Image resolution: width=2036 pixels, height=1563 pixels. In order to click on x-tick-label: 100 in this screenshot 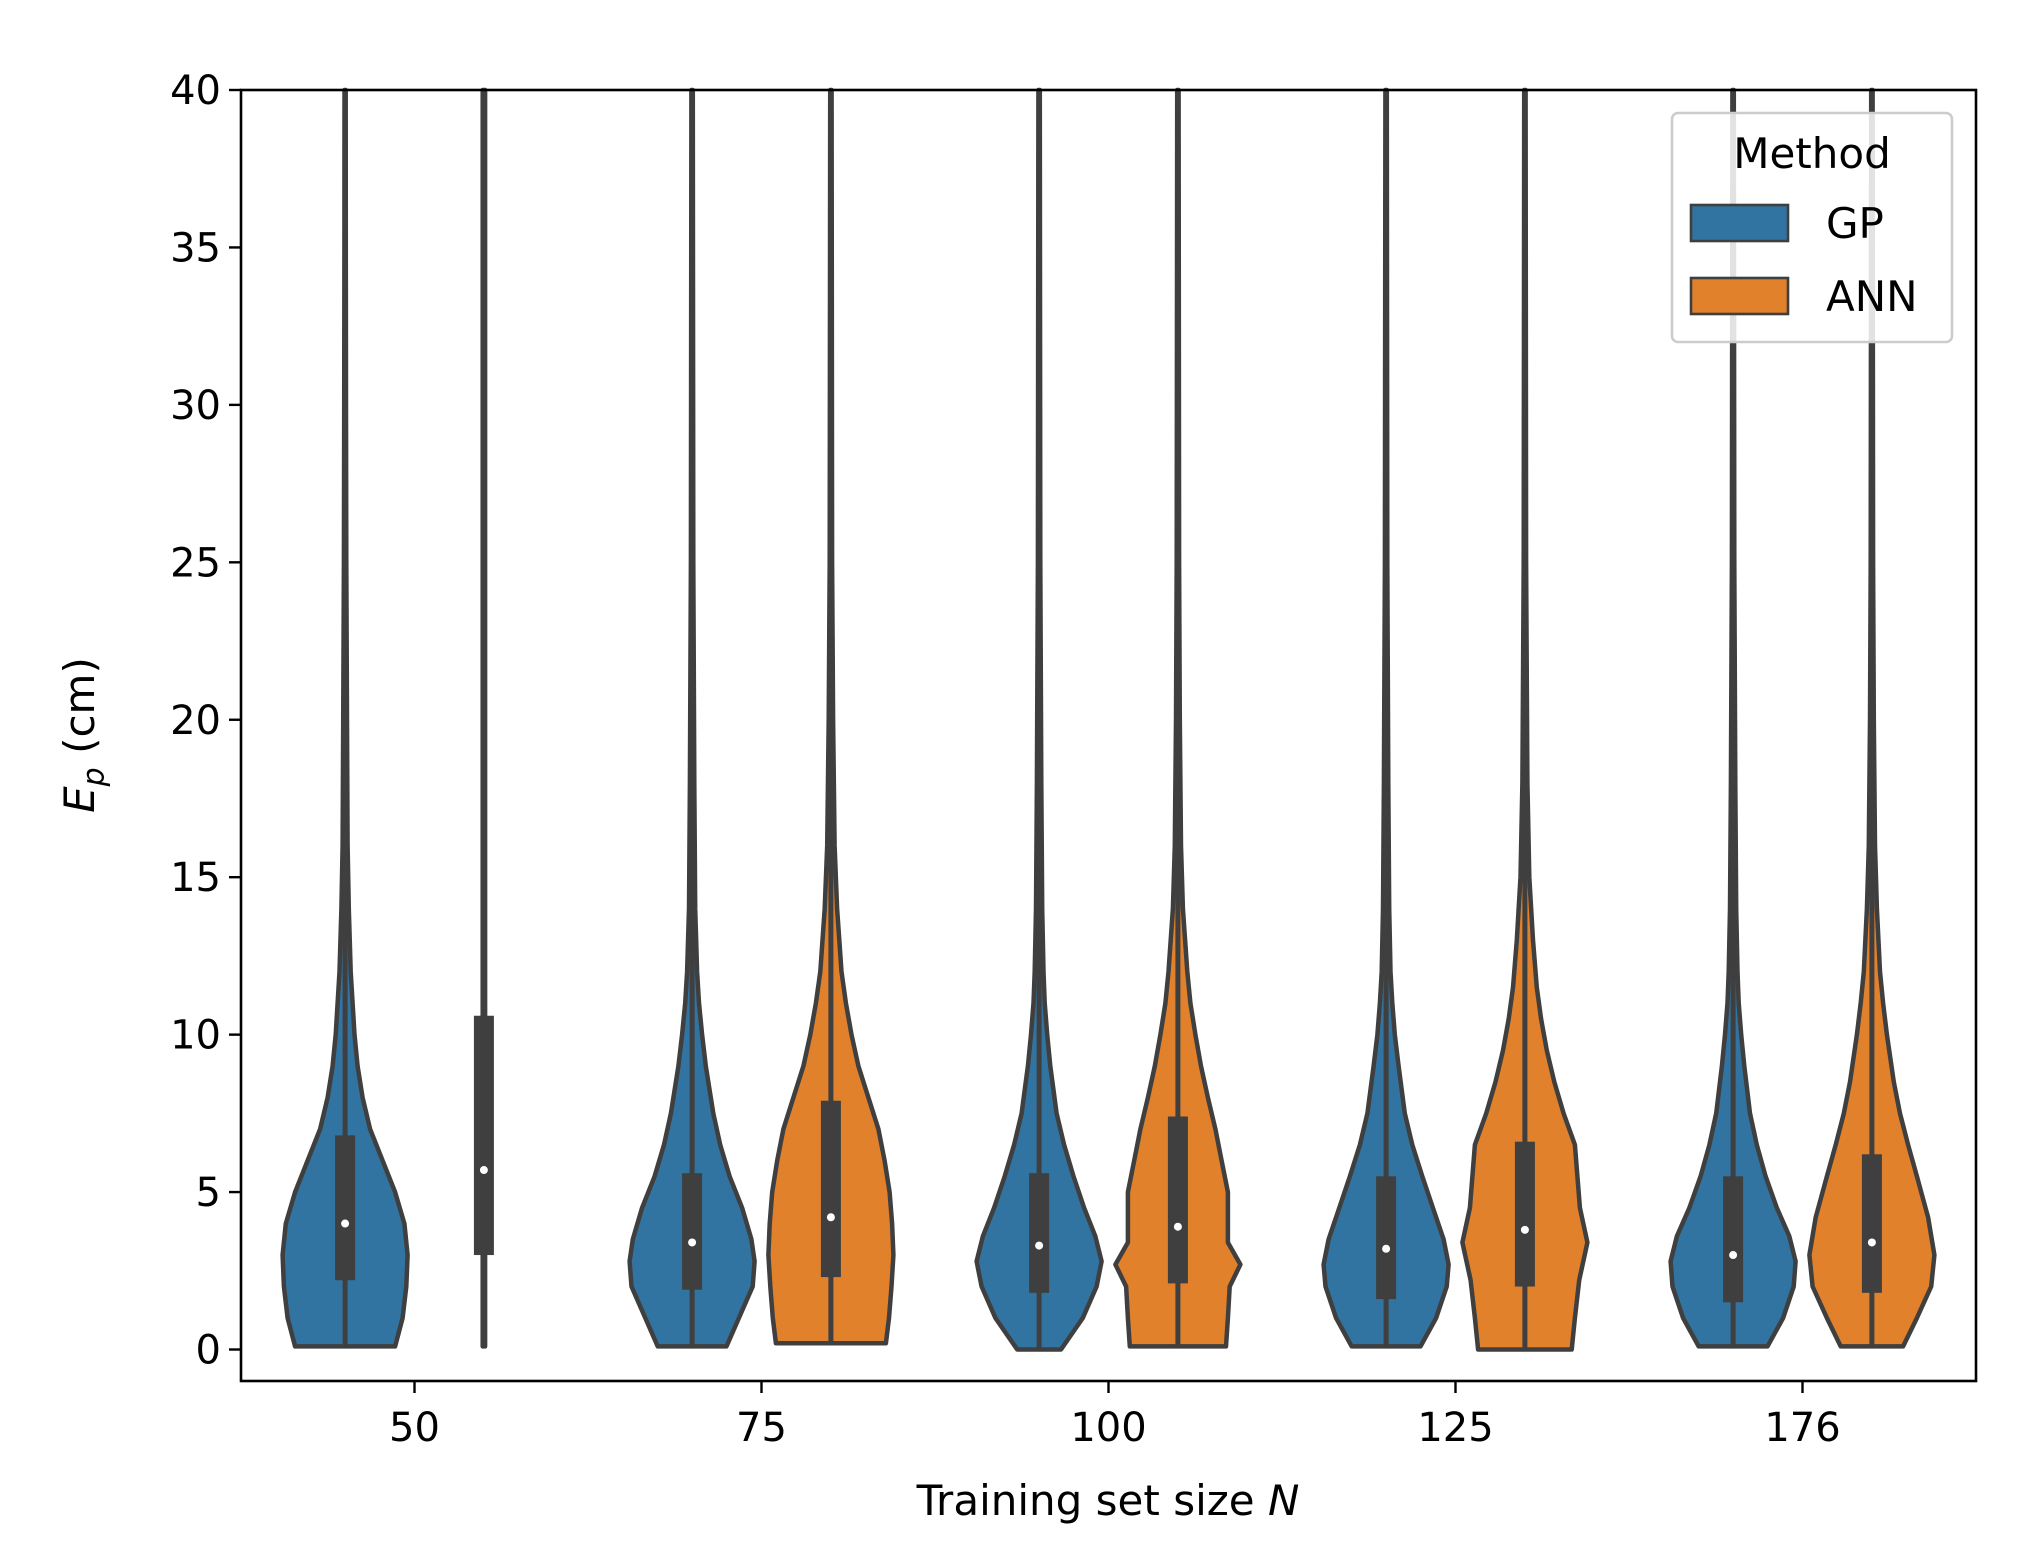, I will do `click(1108, 1428)`.